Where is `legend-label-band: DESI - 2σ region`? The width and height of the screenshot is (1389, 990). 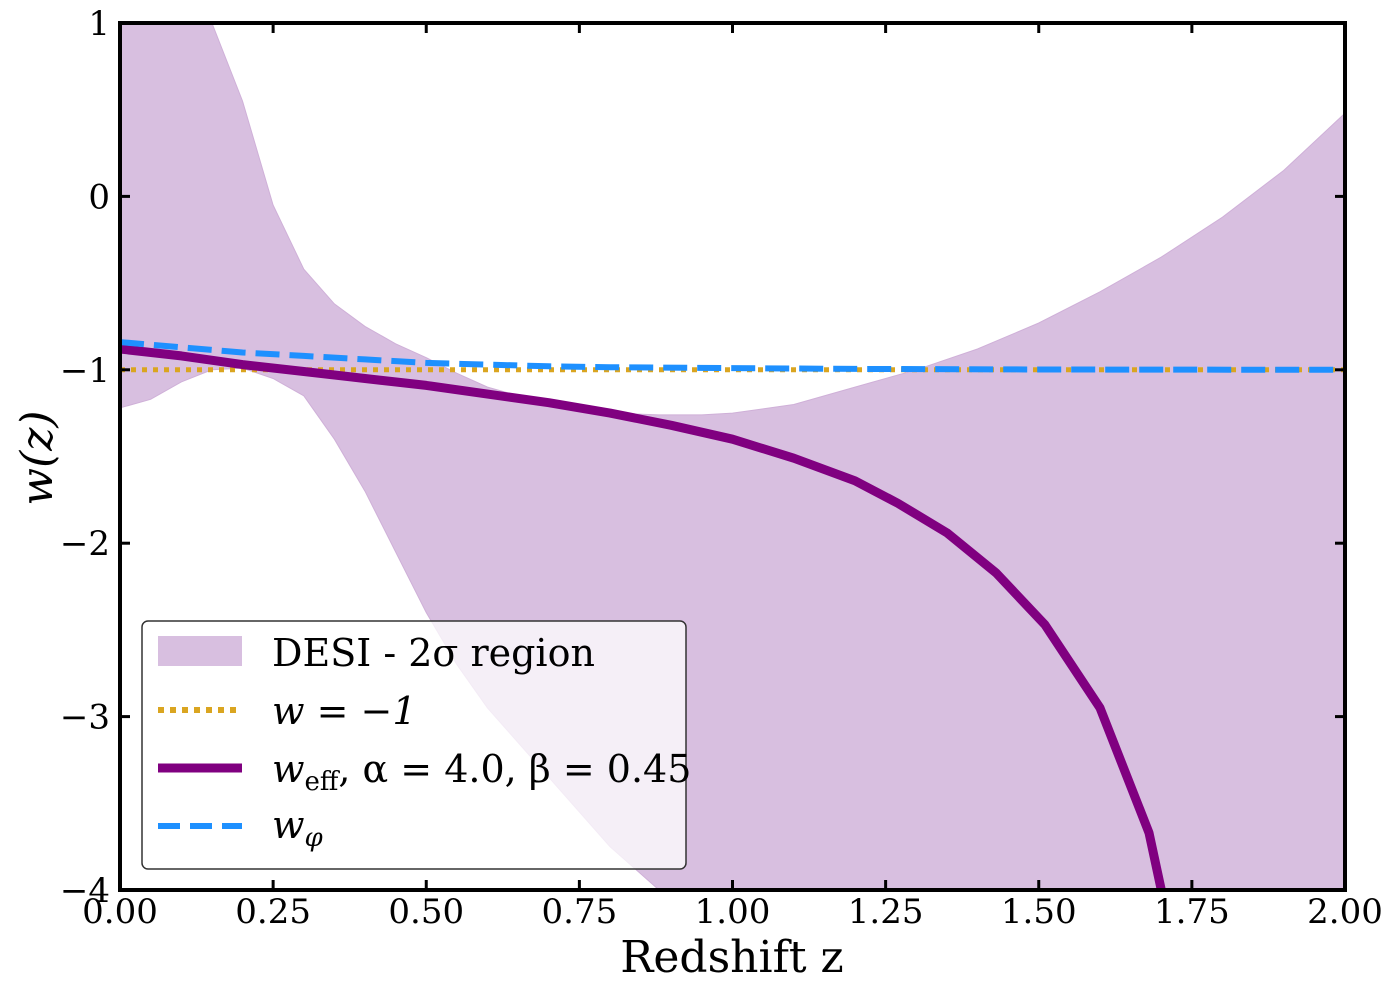 legend-label-band: DESI - 2σ region is located at coordinates (433, 653).